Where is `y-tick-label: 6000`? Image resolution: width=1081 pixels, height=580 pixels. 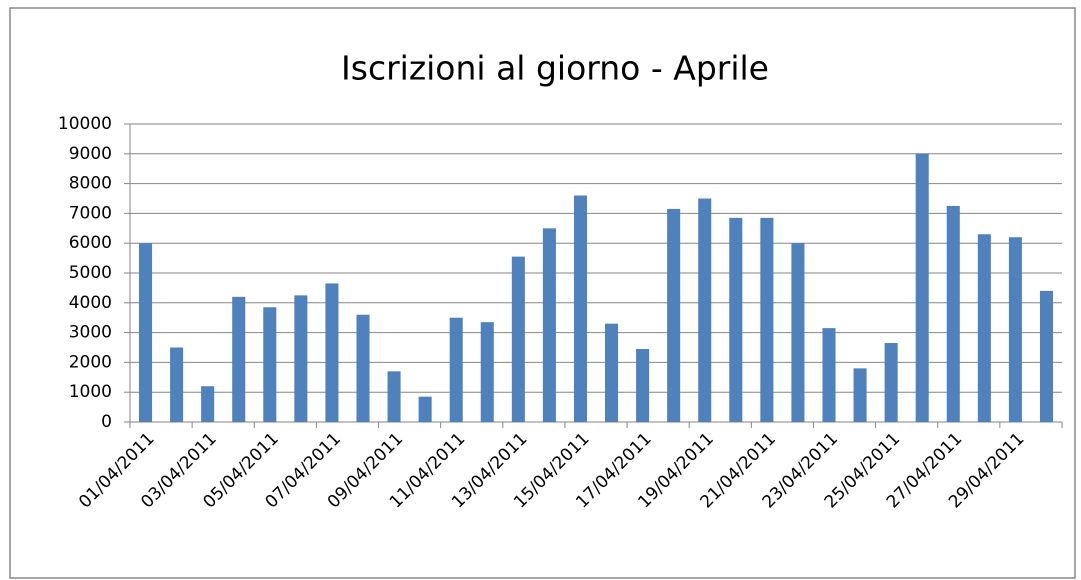
y-tick-label: 6000 is located at coordinates (90, 243).